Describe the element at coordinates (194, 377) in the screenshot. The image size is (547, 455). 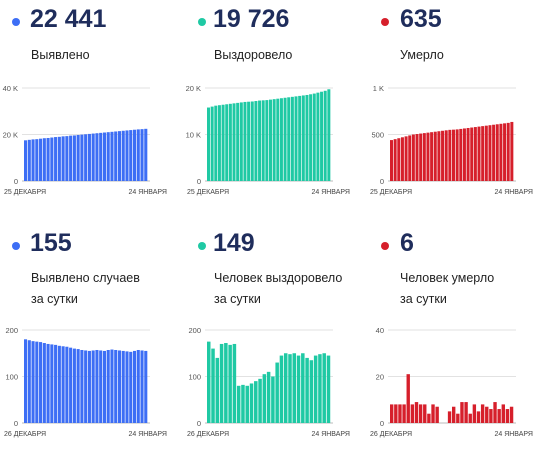
I see `y-tick-label: 100` at that location.